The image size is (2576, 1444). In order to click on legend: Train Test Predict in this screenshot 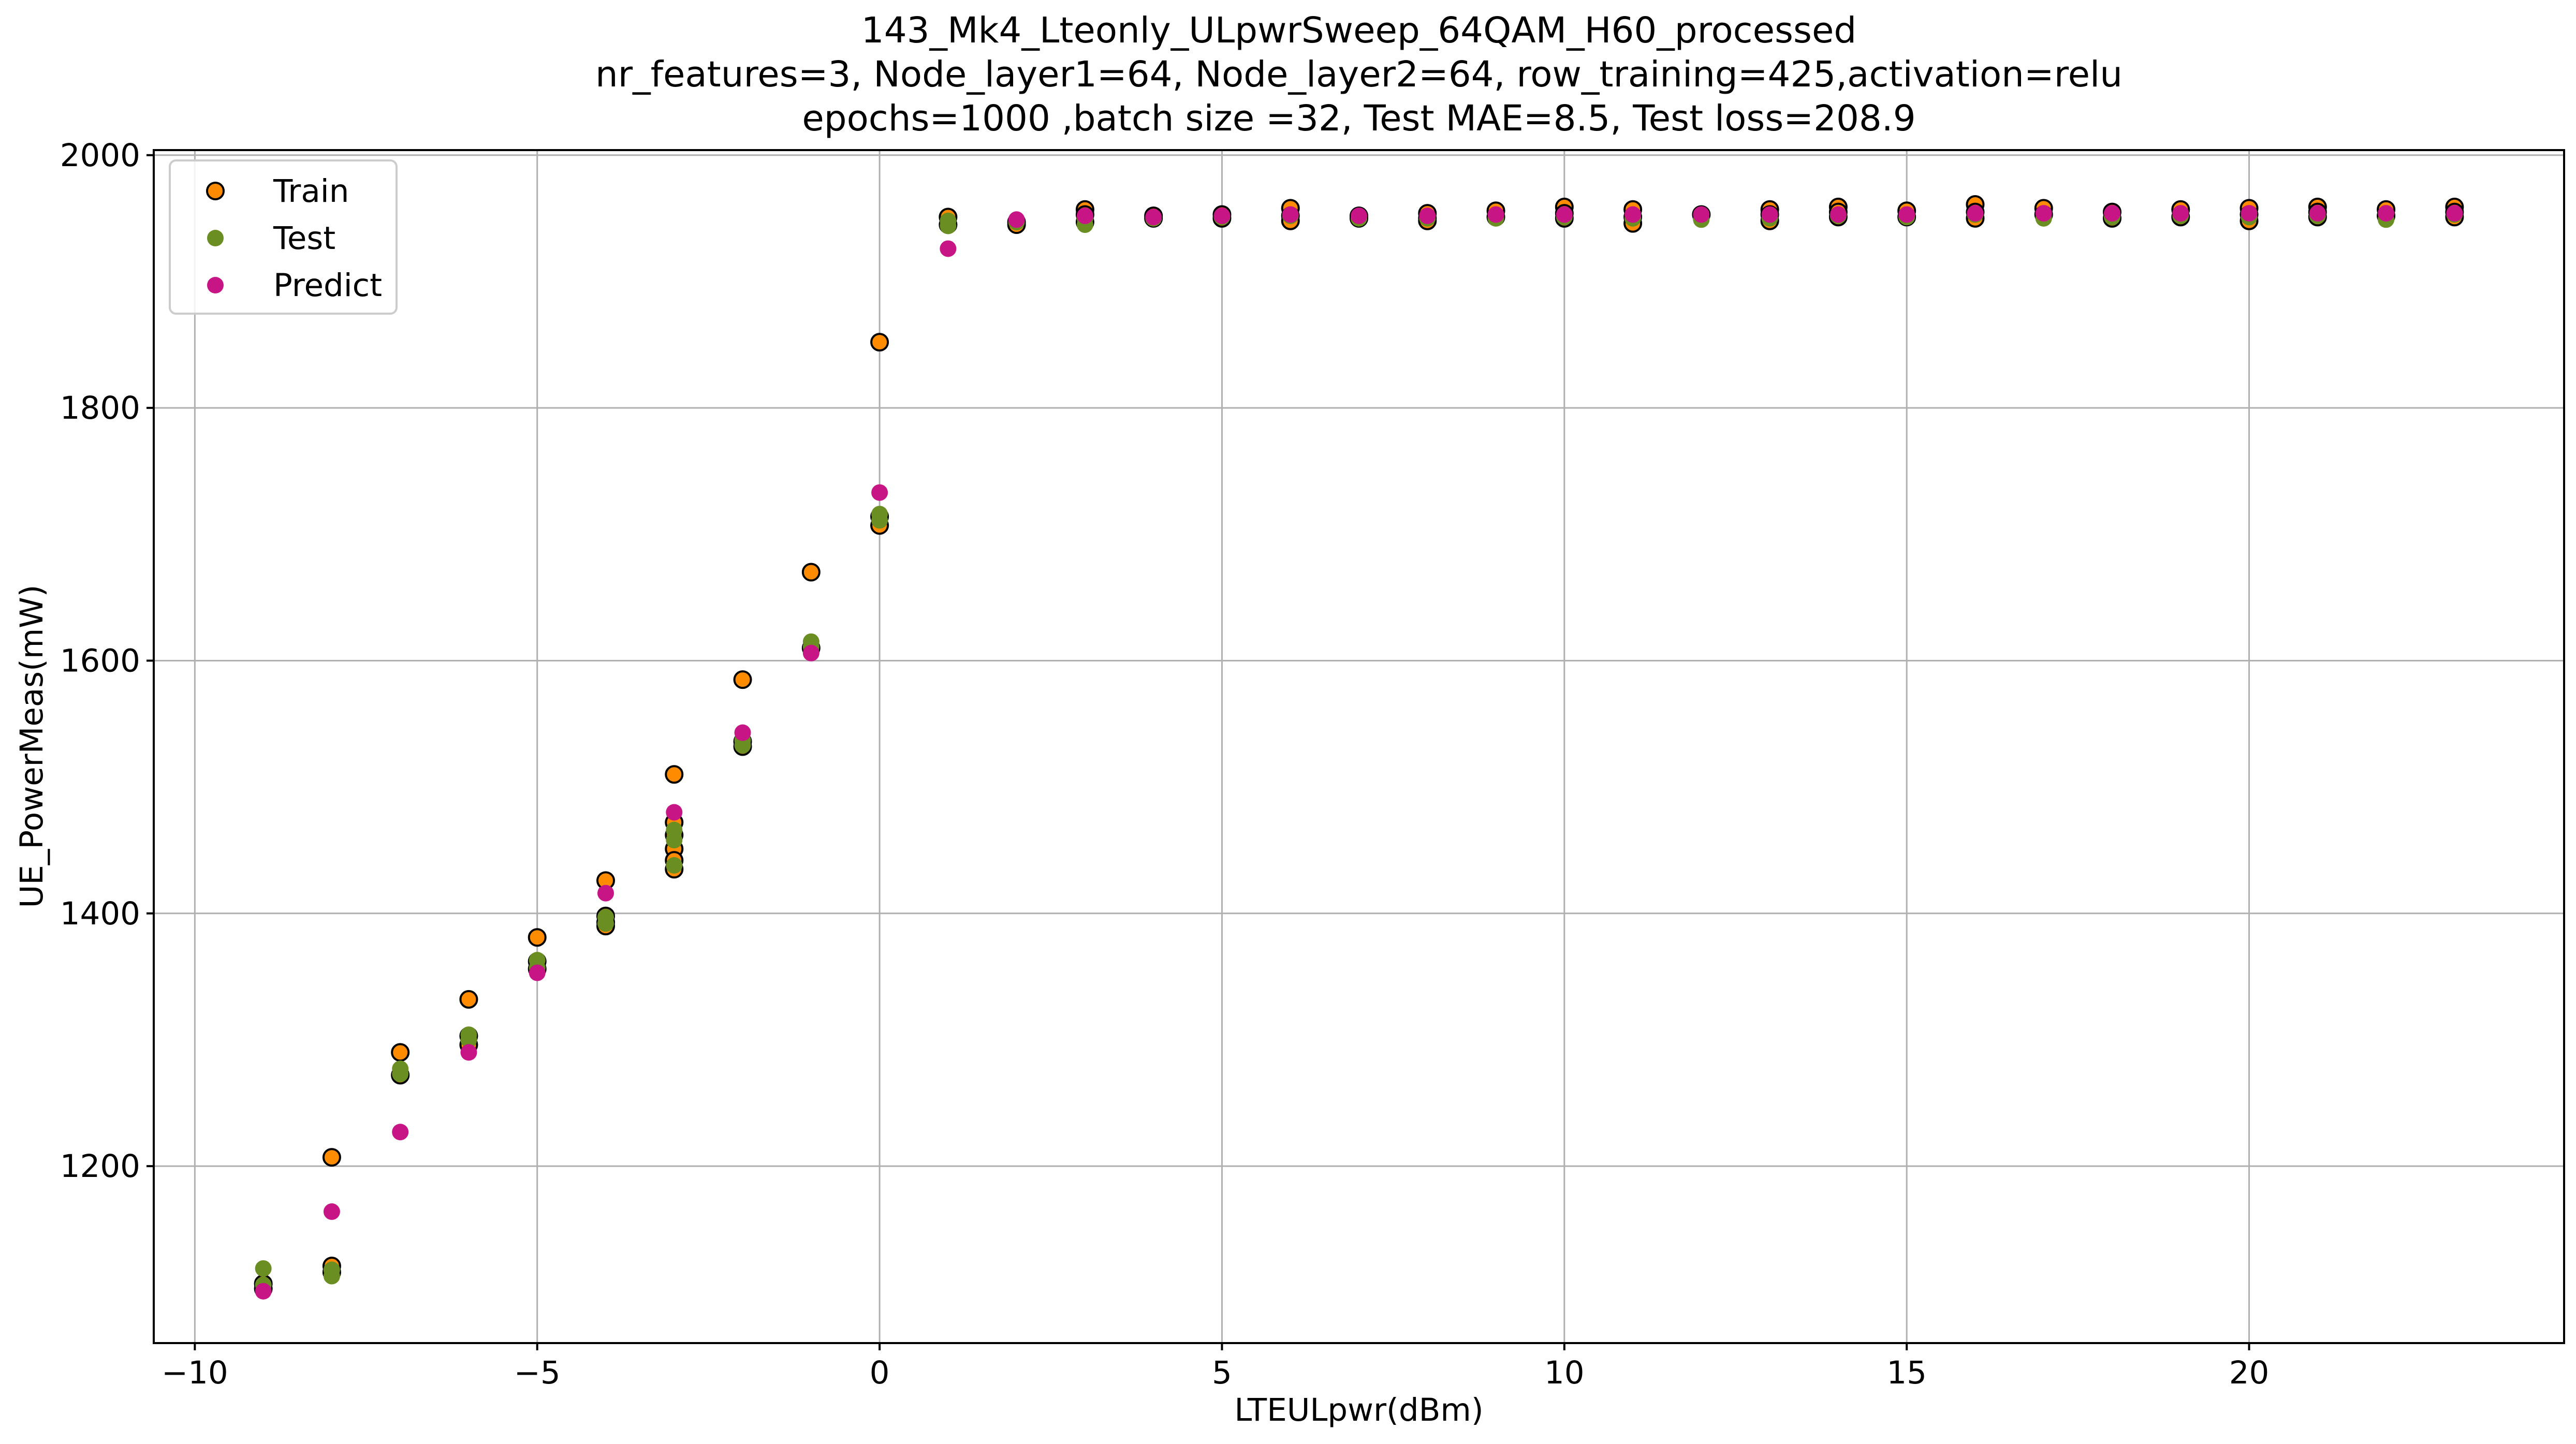, I will do `click(284, 237)`.